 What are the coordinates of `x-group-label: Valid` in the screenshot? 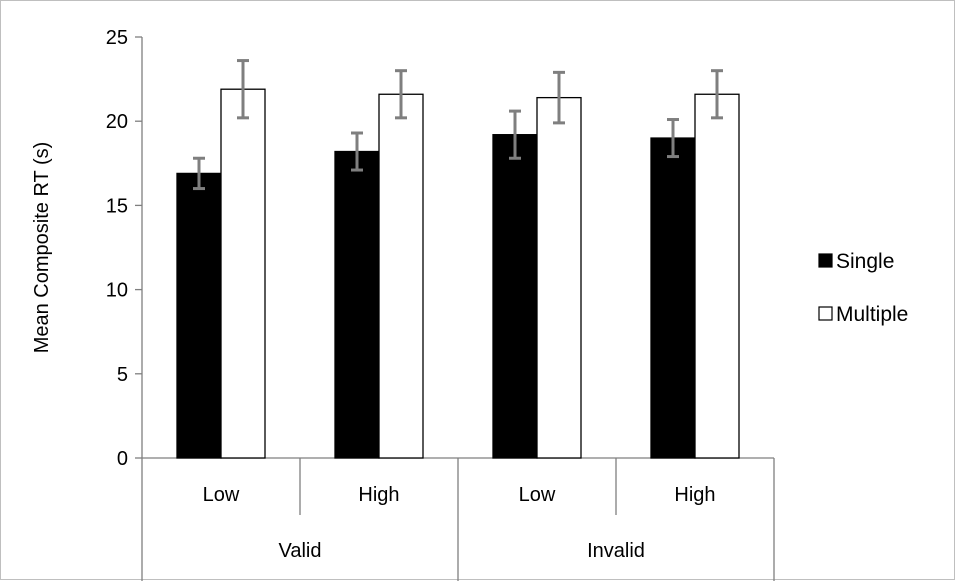 It's located at (300, 551).